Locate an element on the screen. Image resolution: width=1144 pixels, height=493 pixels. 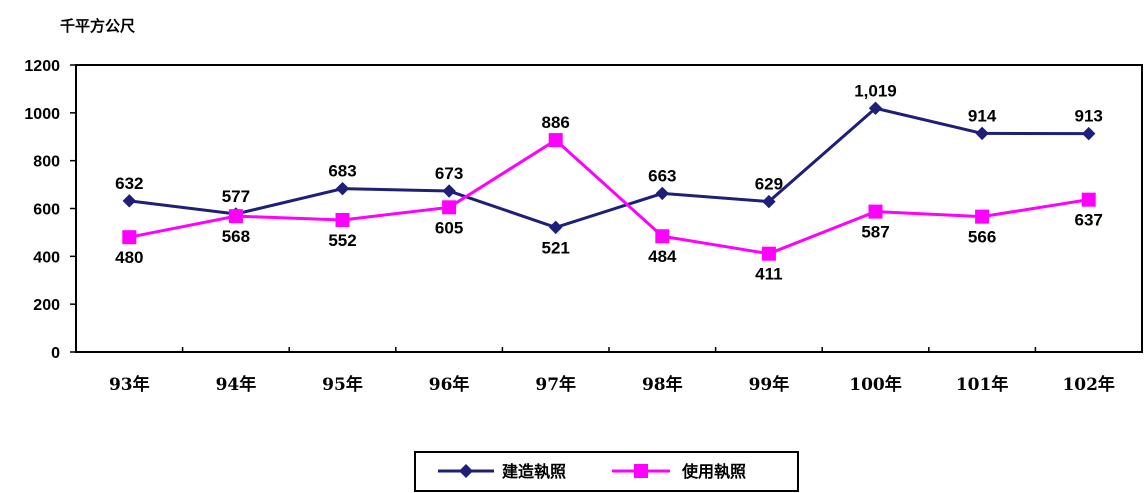
data-label-0: 629 is located at coordinates (769, 184).